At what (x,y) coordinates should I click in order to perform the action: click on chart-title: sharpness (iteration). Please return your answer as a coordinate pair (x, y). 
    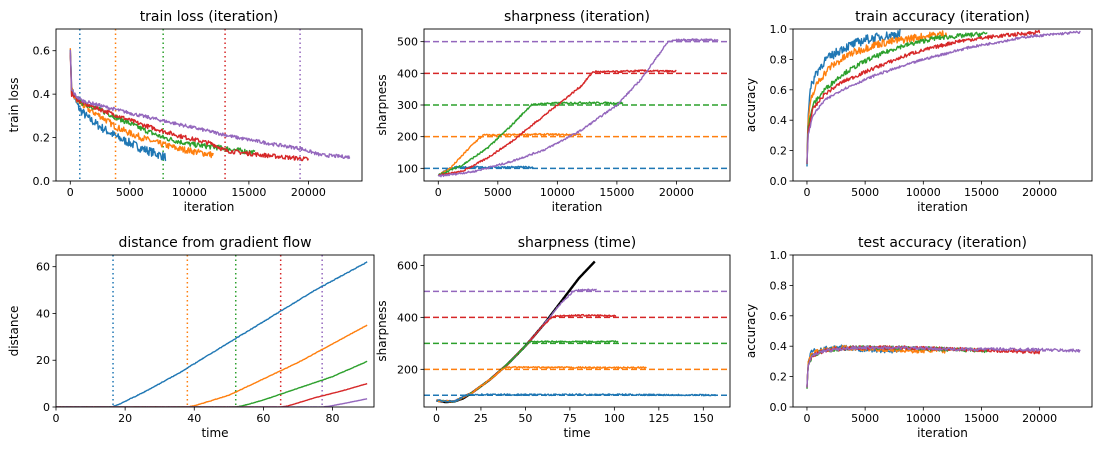
    Looking at the image, I should click on (577, 17).